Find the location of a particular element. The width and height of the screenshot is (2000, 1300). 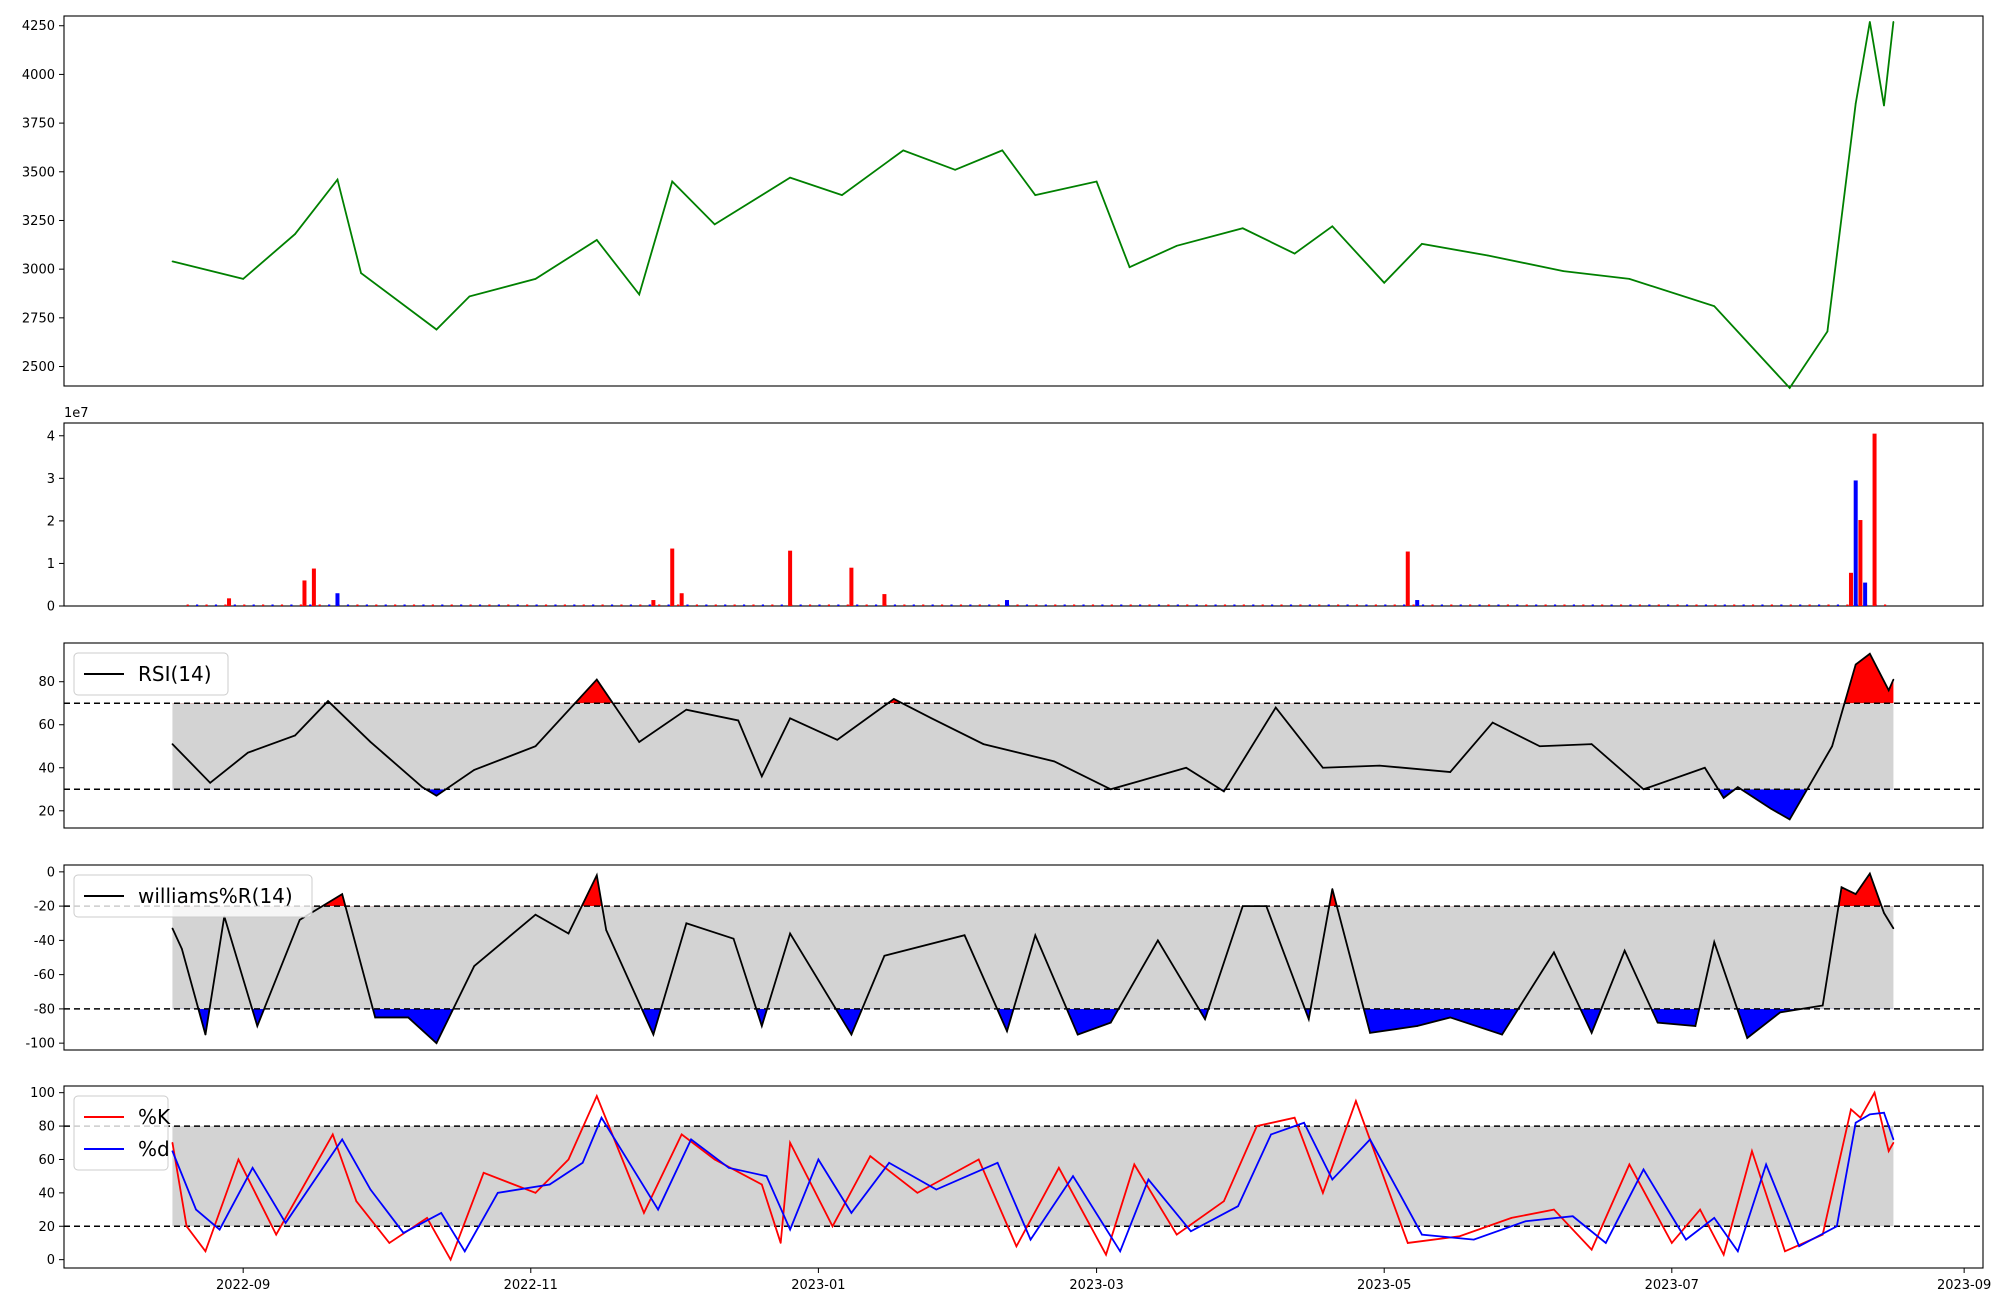

volume-ytick-label-1: 1 is located at coordinates (51, 564).